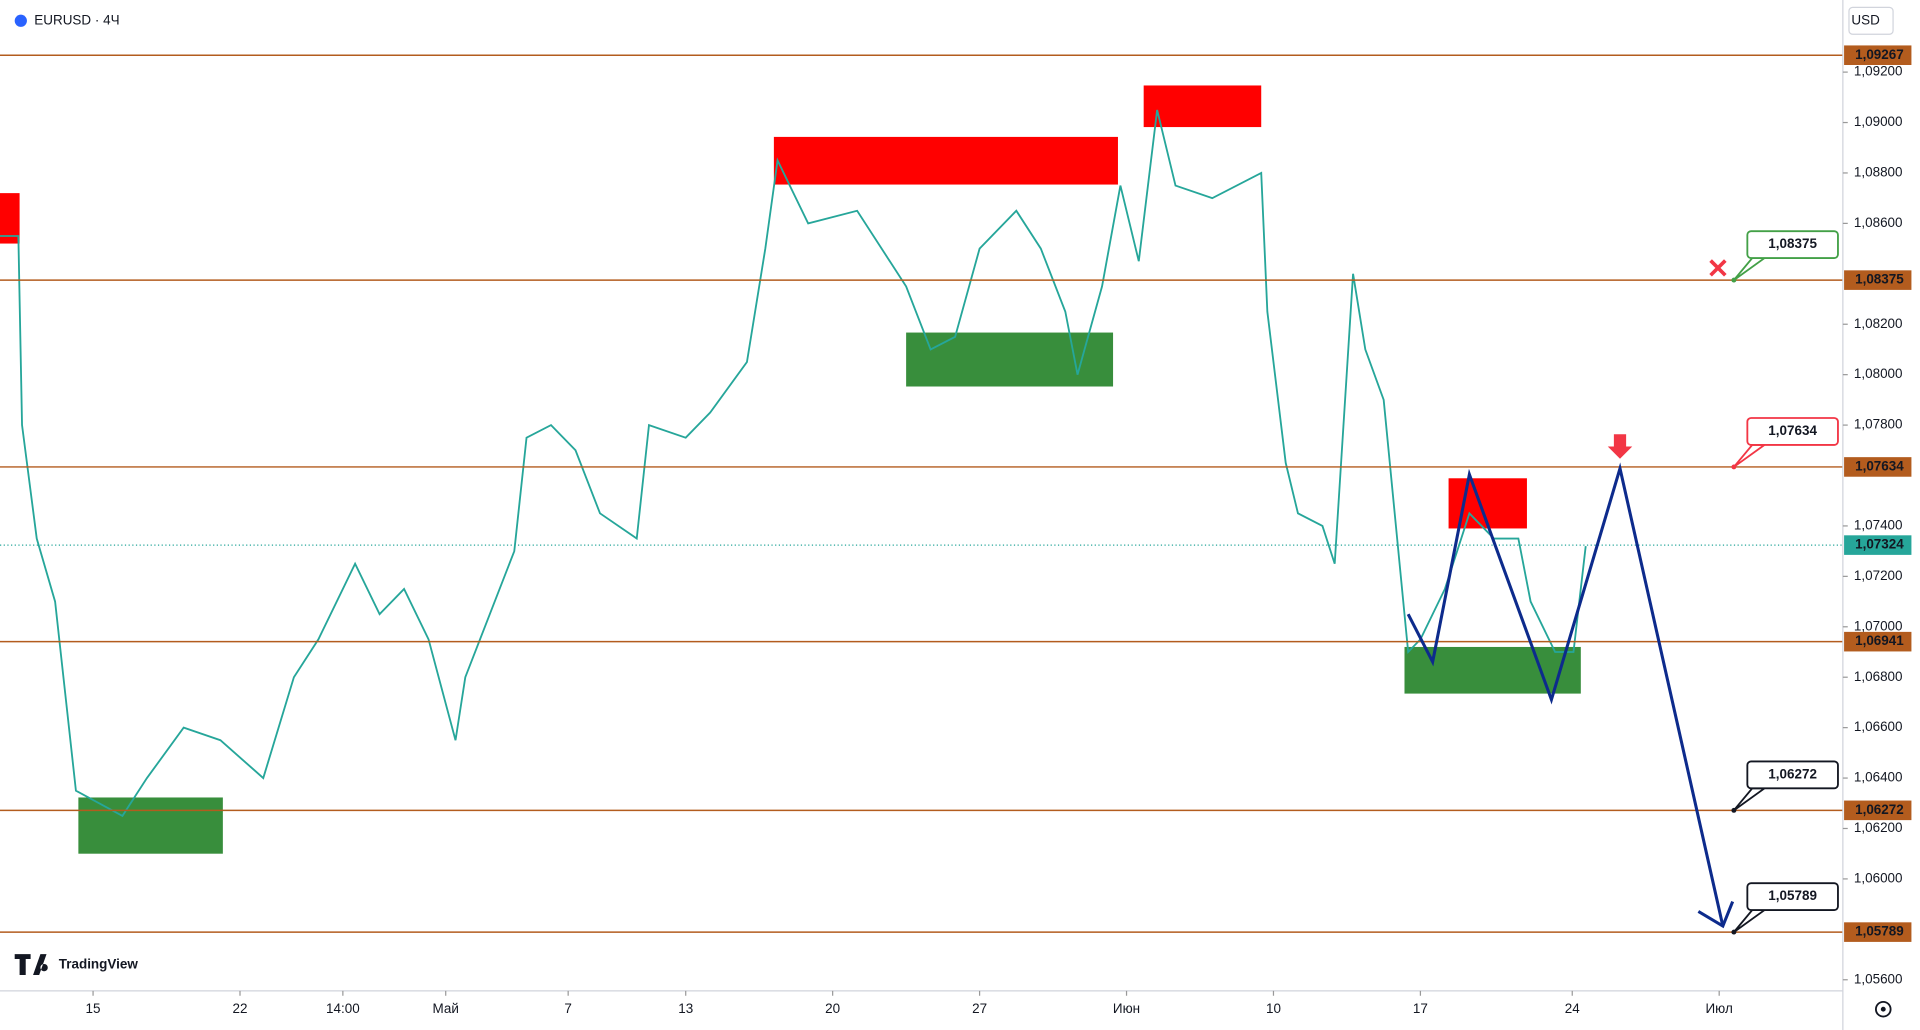 This screenshot has height=1030, width=1920. What do you see at coordinates (1572, 1008) in the screenshot?
I see `x-tick-label: 24` at bounding box center [1572, 1008].